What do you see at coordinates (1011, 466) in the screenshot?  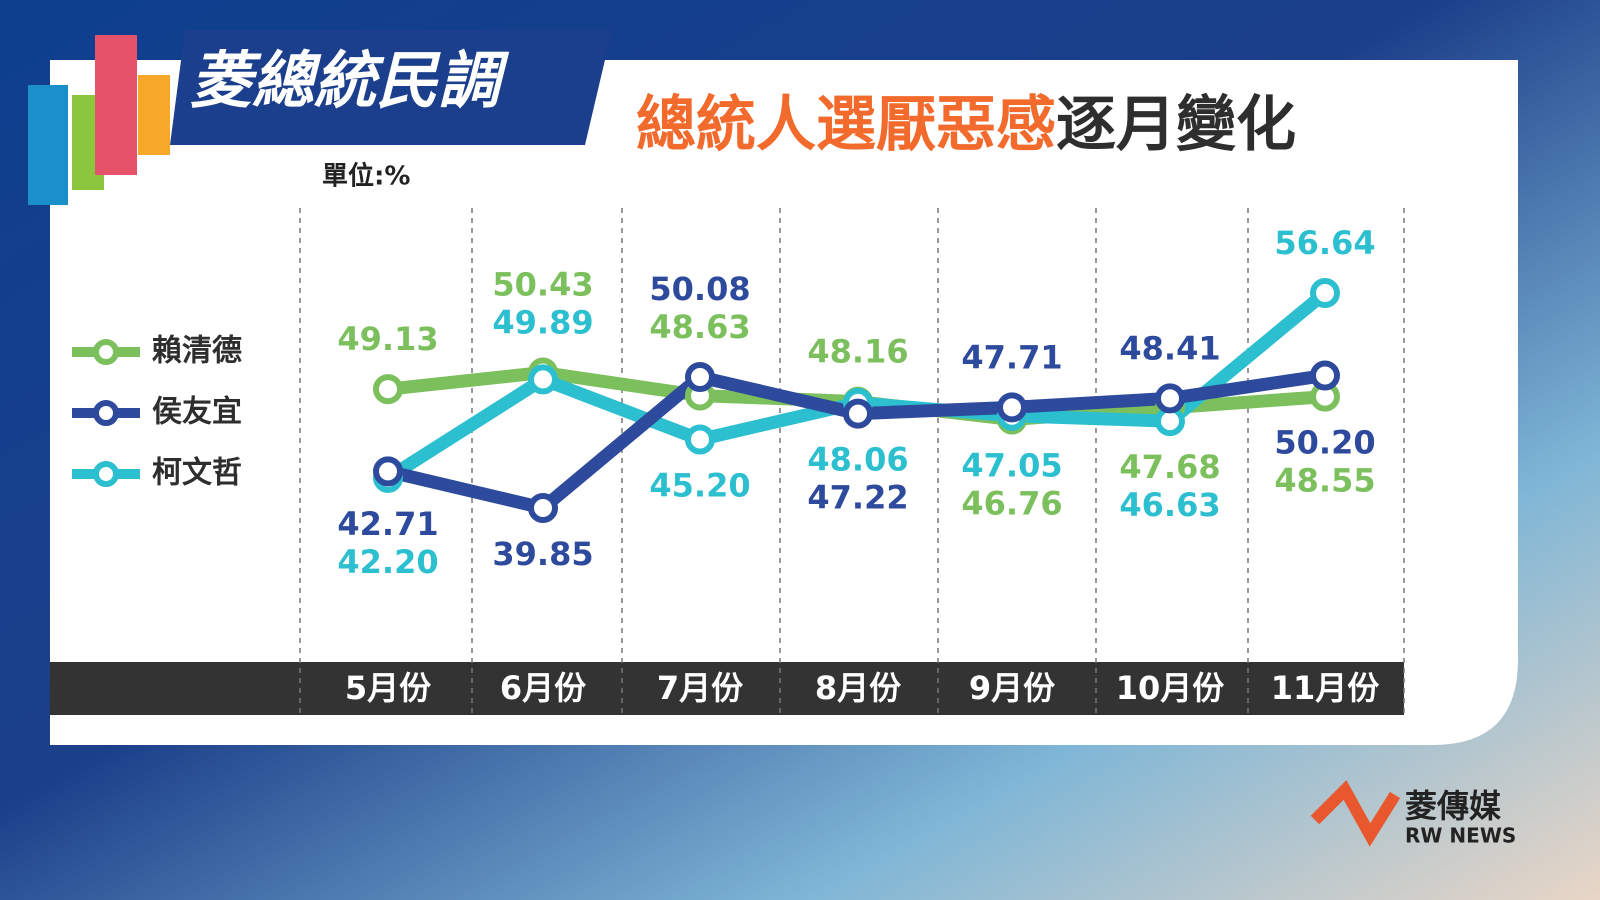 I see `data-label: 47.05` at bounding box center [1011, 466].